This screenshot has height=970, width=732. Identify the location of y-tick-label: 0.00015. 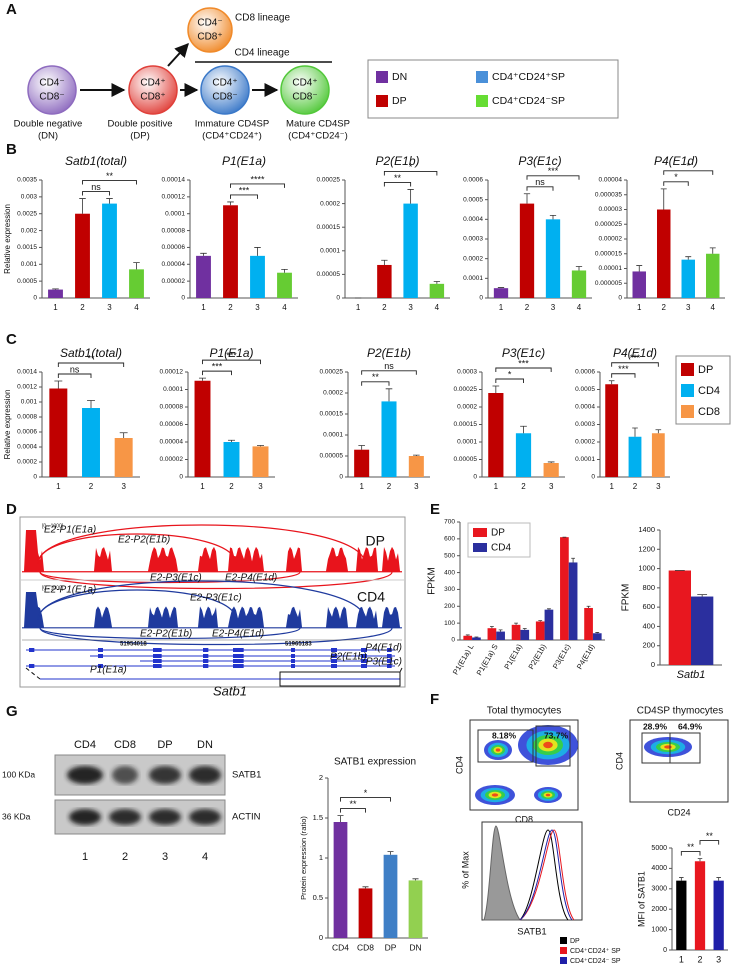
(329, 227).